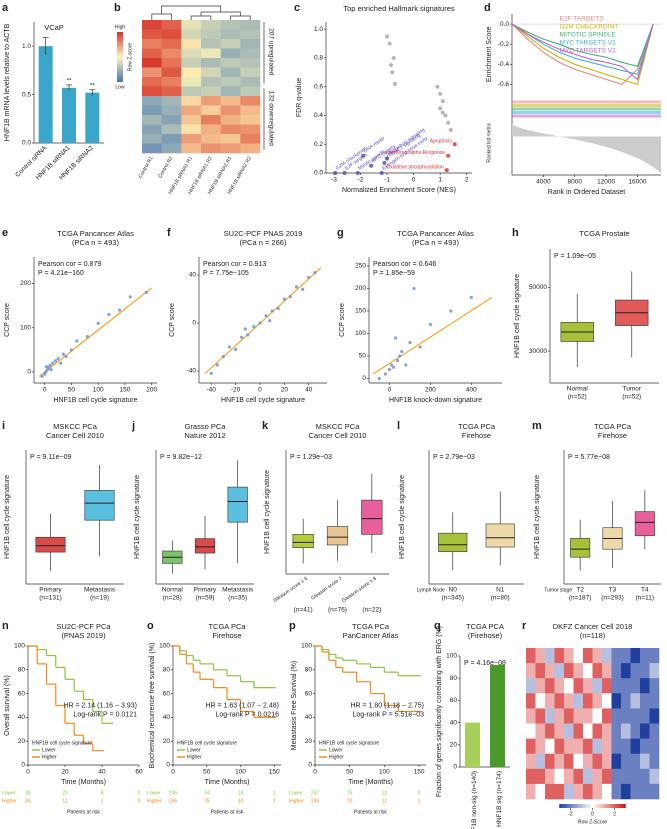 This screenshot has height=829, width=667. What do you see at coordinates (580, 590) in the screenshot?
I see `x-tick-label: T2` at bounding box center [580, 590].